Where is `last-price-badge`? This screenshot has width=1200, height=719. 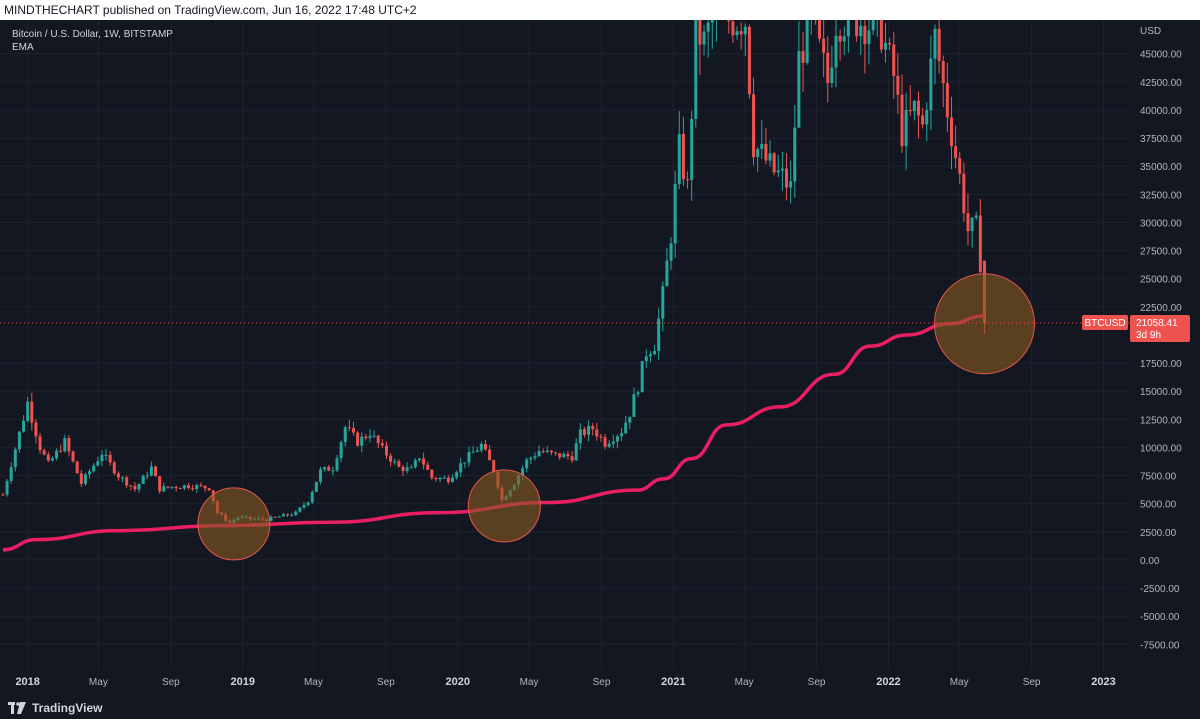 last-price-badge is located at coordinates (1160, 329).